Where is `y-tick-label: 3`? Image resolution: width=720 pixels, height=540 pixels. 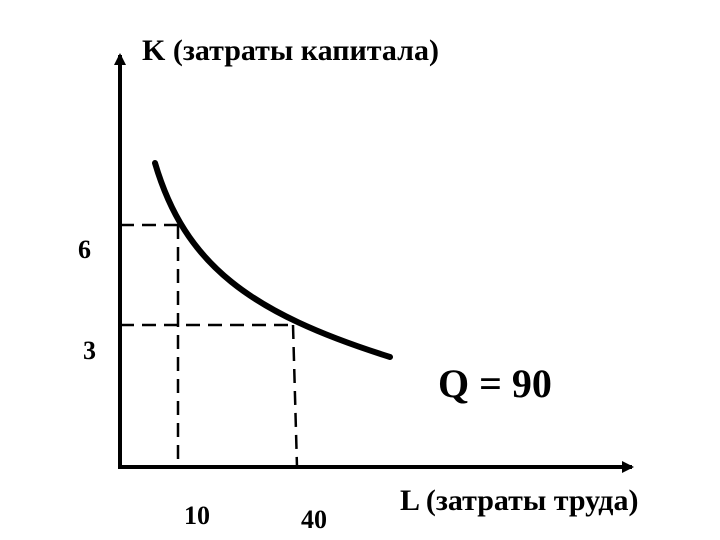
y-tick-label: 3 is located at coordinates (89, 350).